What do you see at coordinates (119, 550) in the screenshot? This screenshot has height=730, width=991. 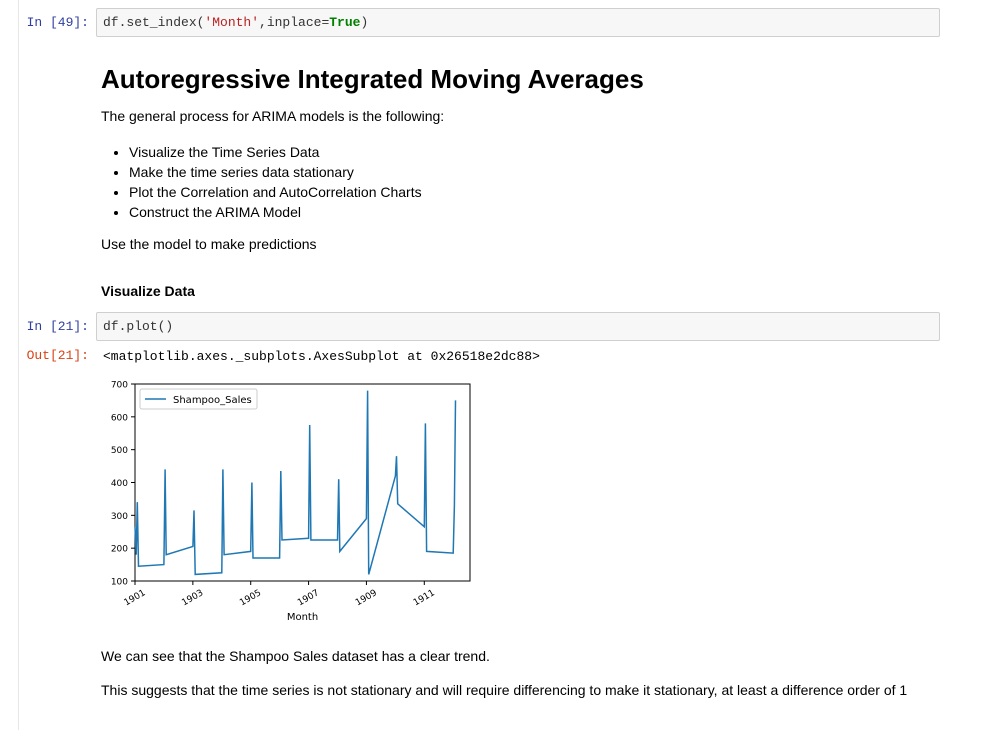 I see `y-tick-label: 200` at bounding box center [119, 550].